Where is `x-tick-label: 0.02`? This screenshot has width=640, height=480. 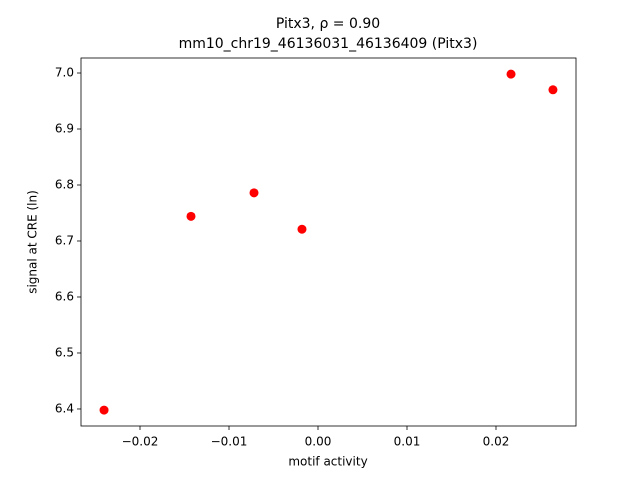
x-tick-label: 0.02 is located at coordinates (496, 442).